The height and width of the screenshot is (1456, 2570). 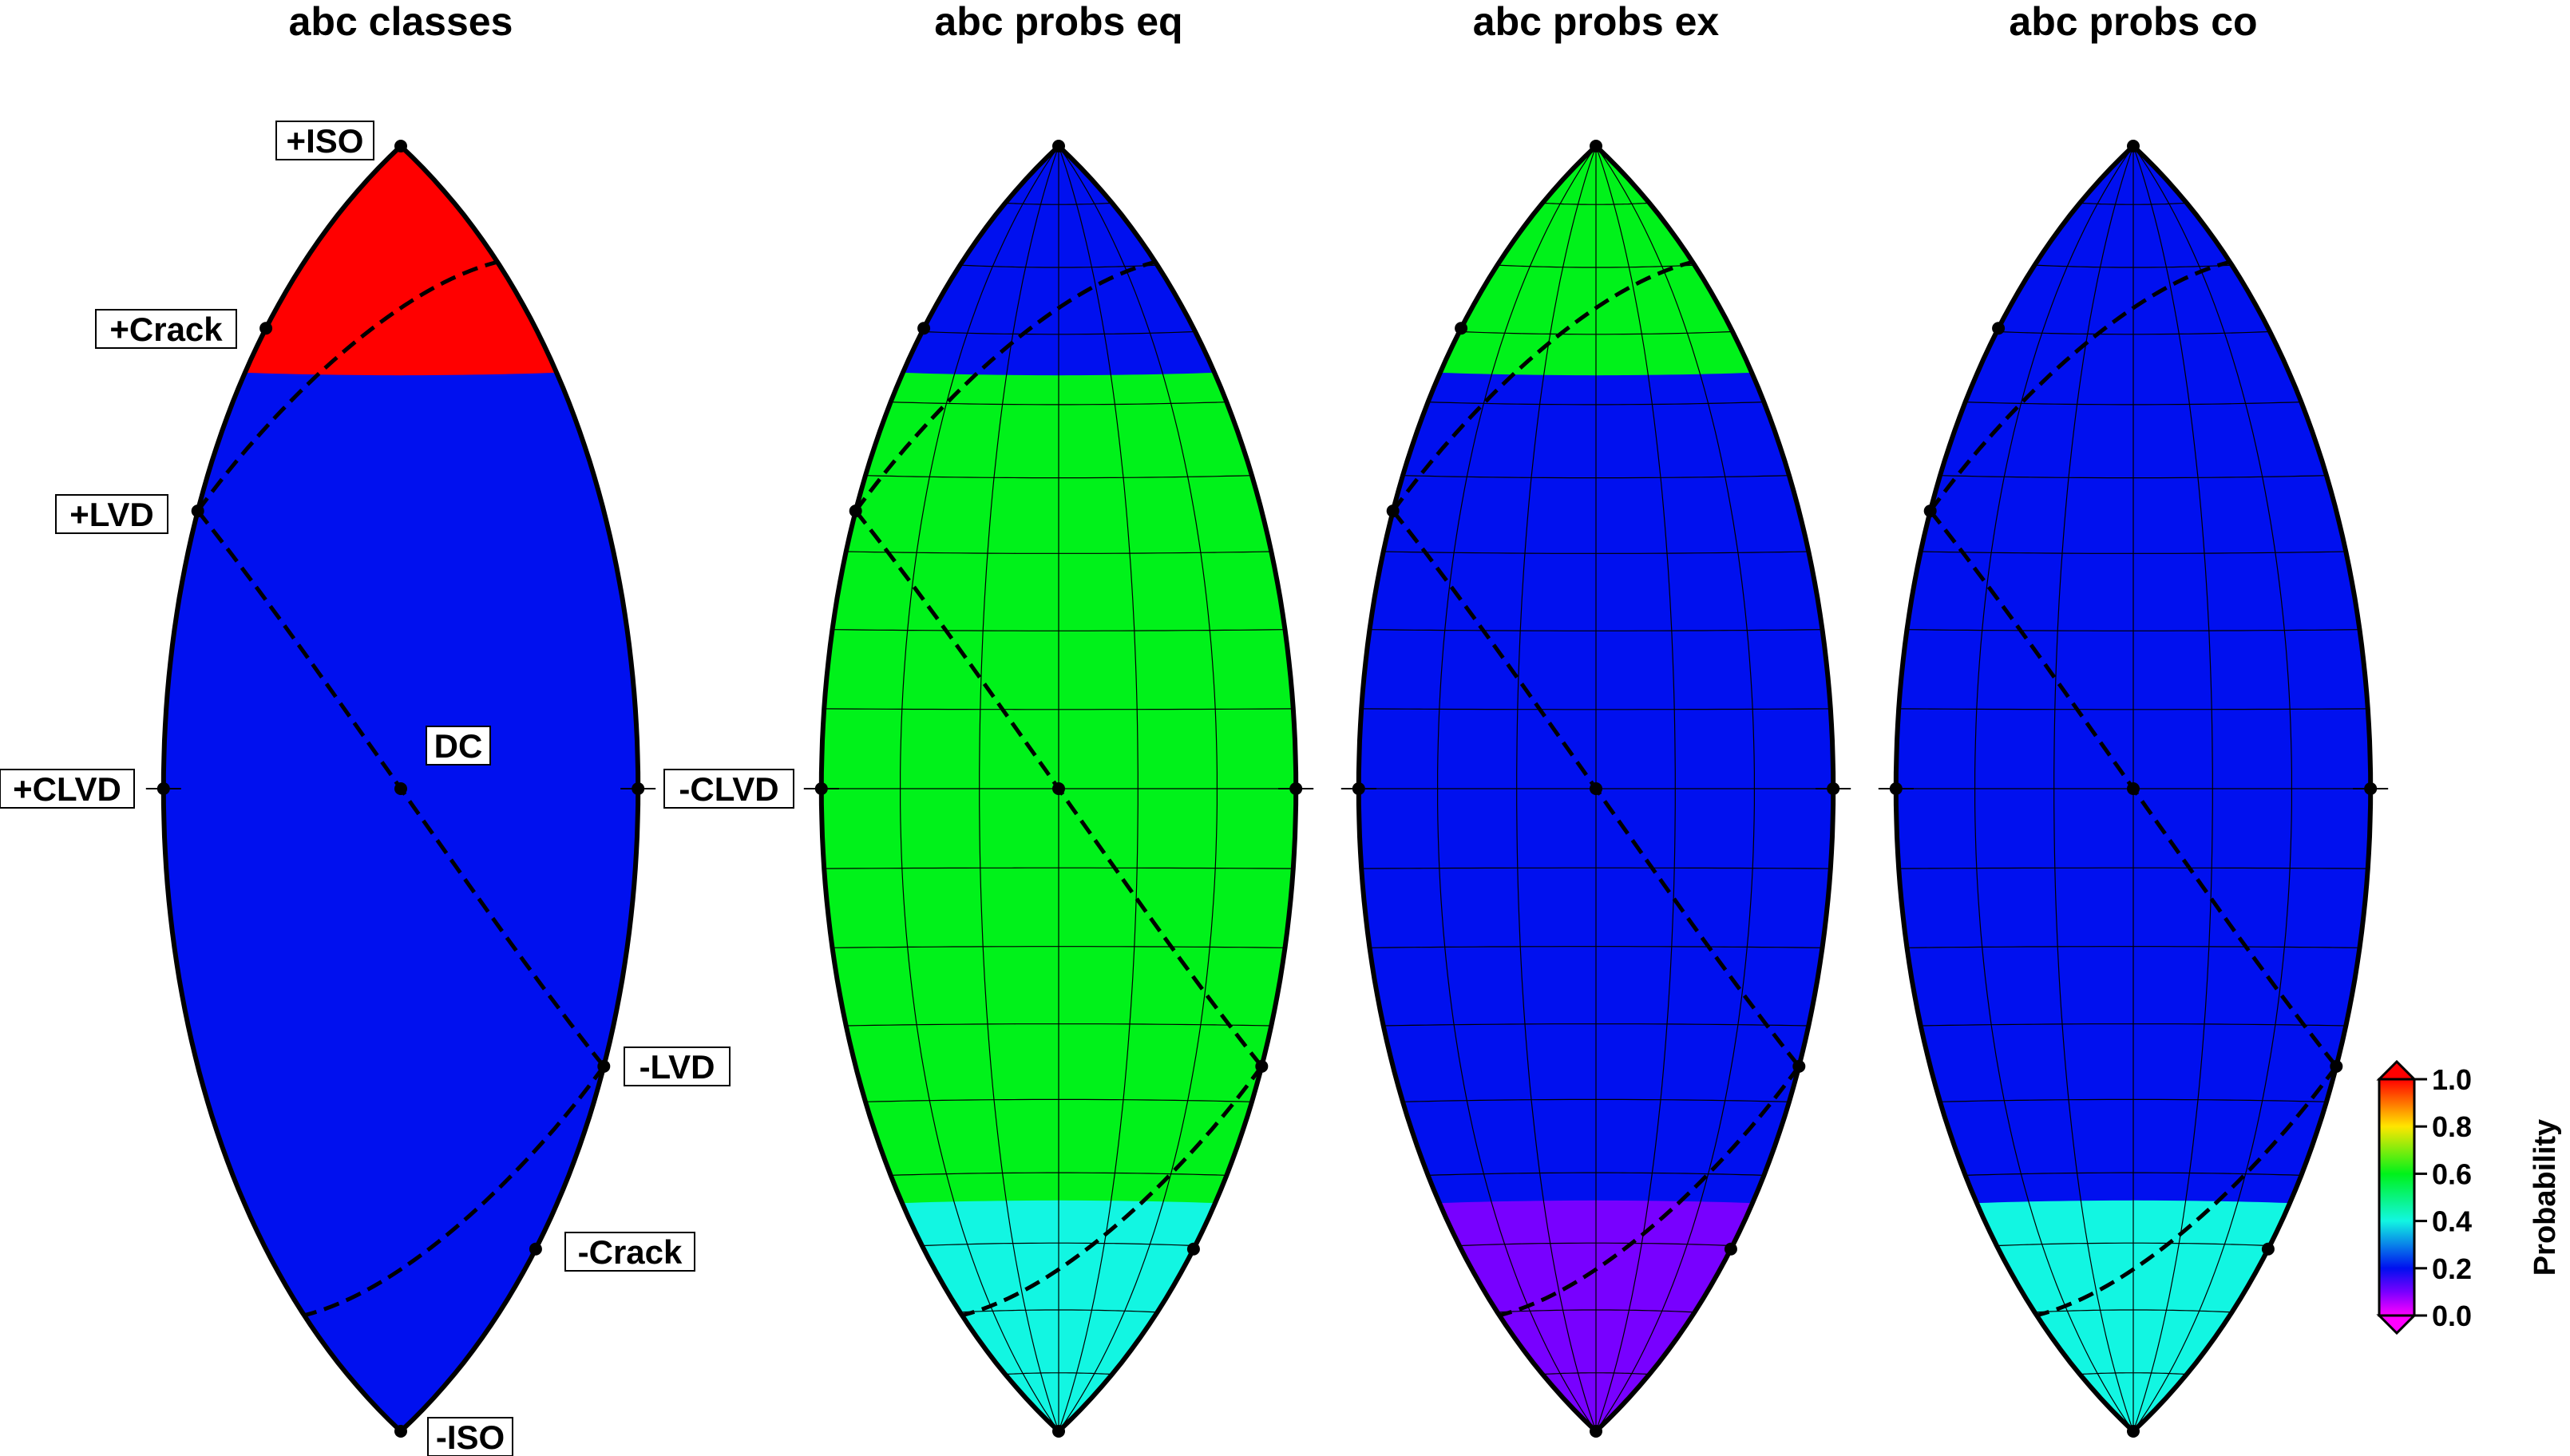 I want to click on colorbar-tick-label: 0.6, so click(x=2452, y=1173).